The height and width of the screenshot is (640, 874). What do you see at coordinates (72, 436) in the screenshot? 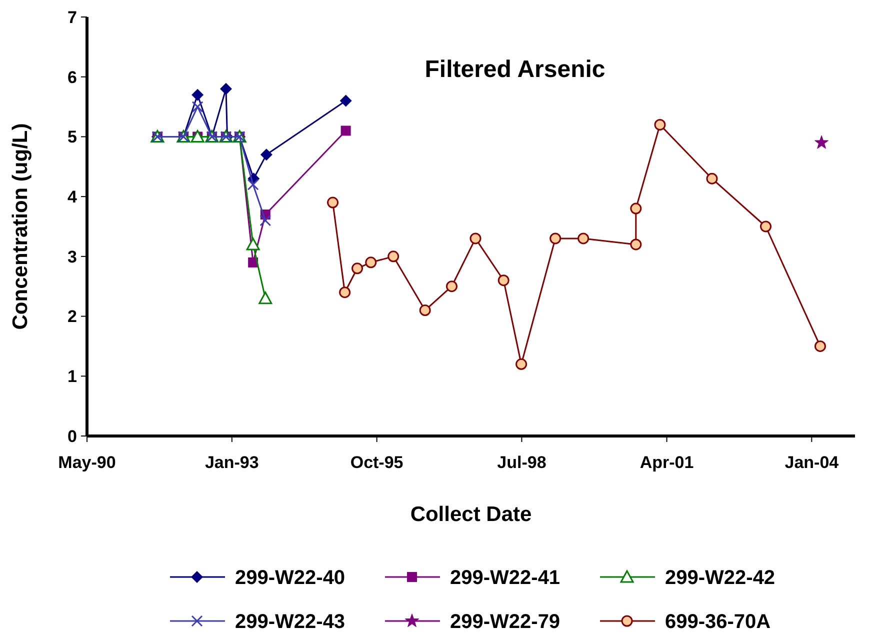
I see `y-tick-label: 0` at bounding box center [72, 436].